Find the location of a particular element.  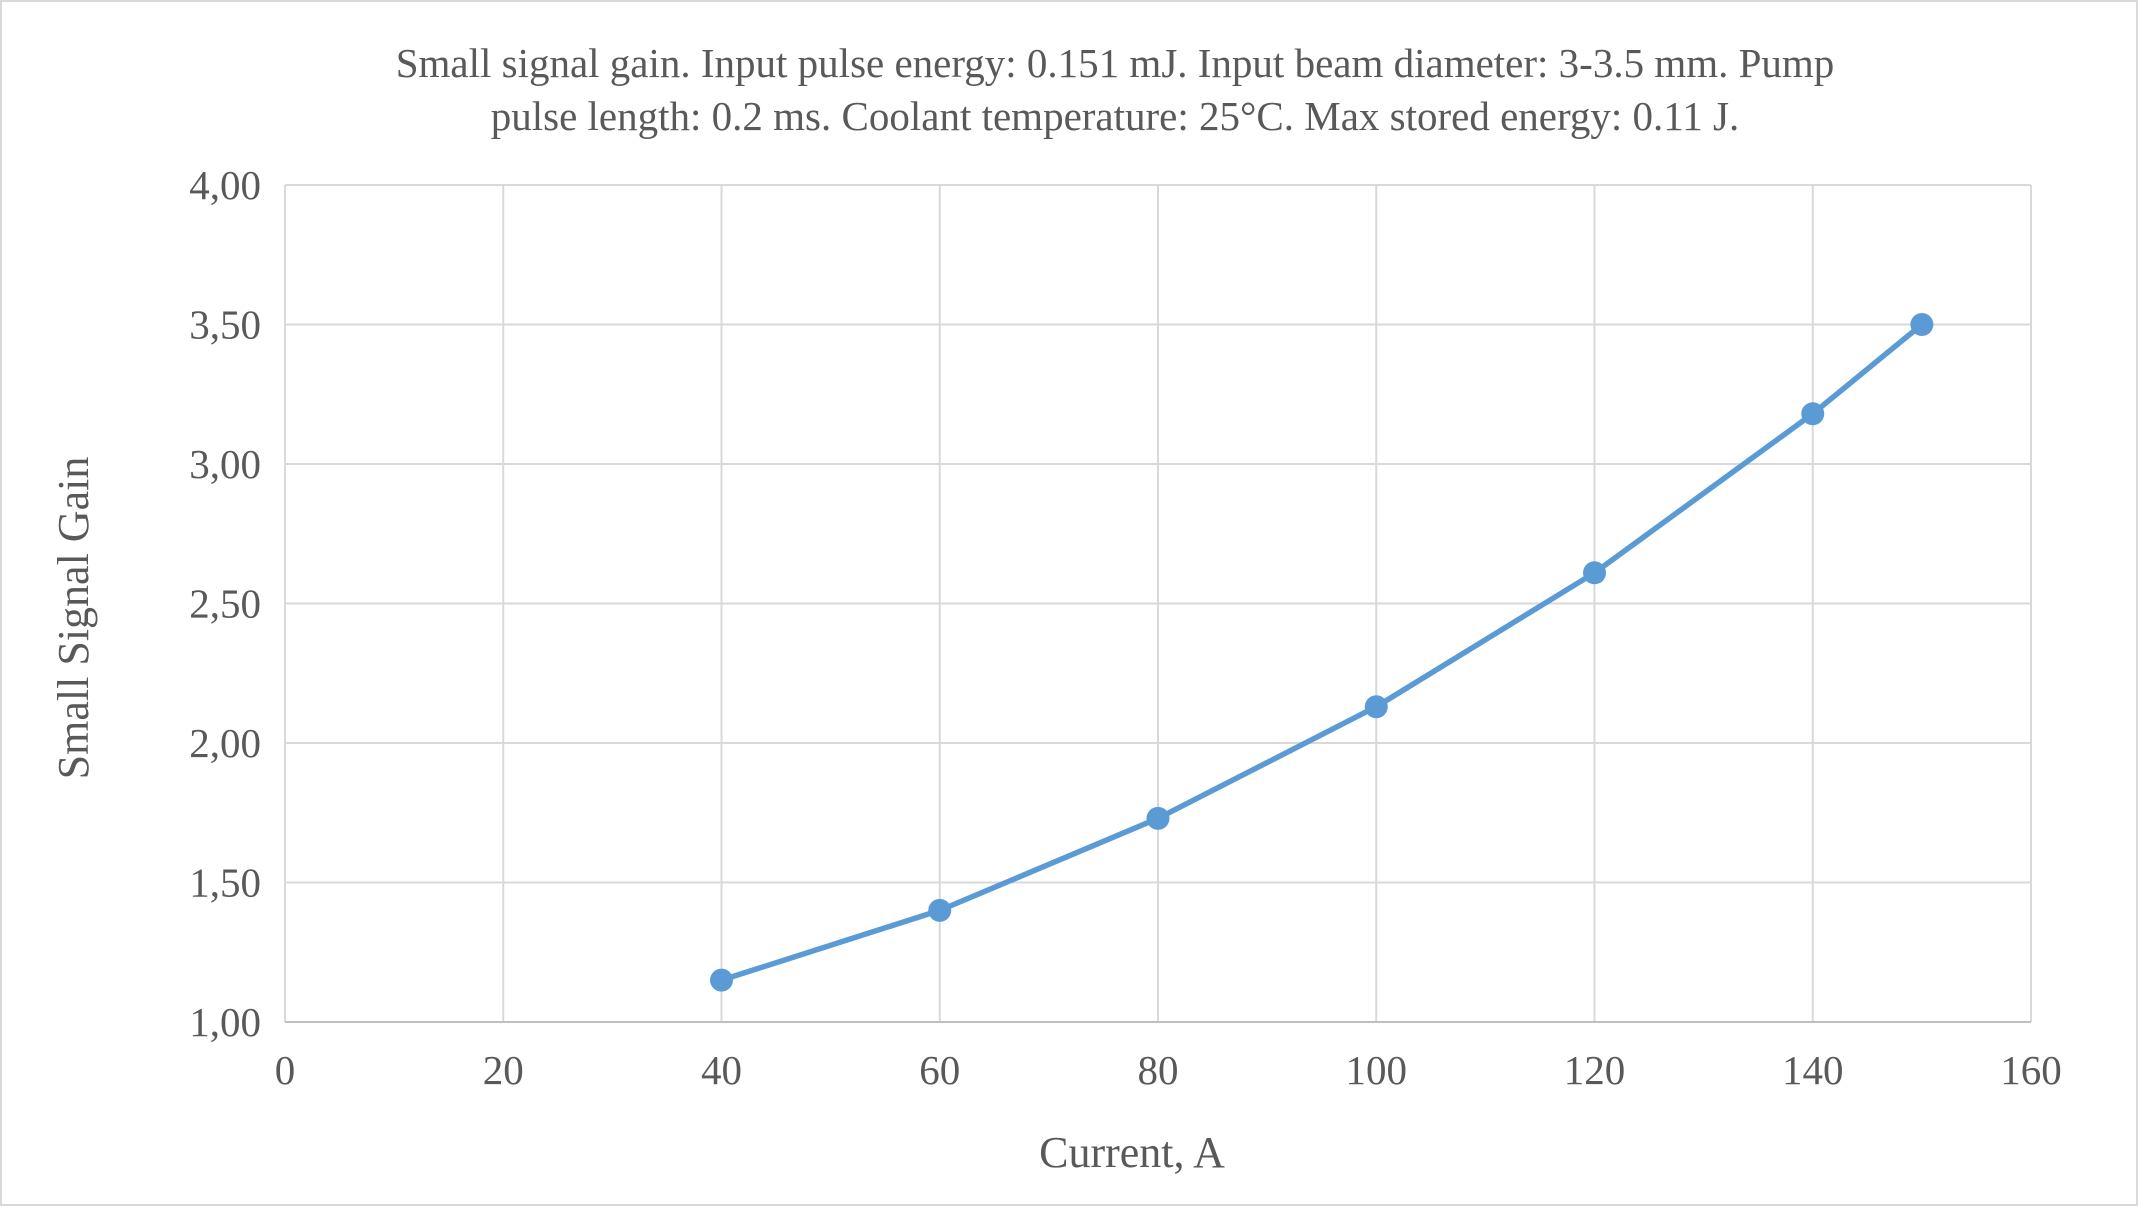

x-tick-label: 20 is located at coordinates (503, 1070).